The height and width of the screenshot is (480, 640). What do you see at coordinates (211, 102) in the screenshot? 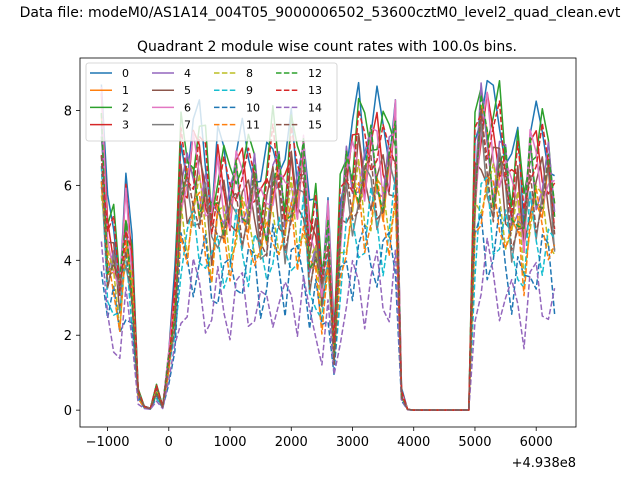
I see `legend-box` at bounding box center [211, 102].